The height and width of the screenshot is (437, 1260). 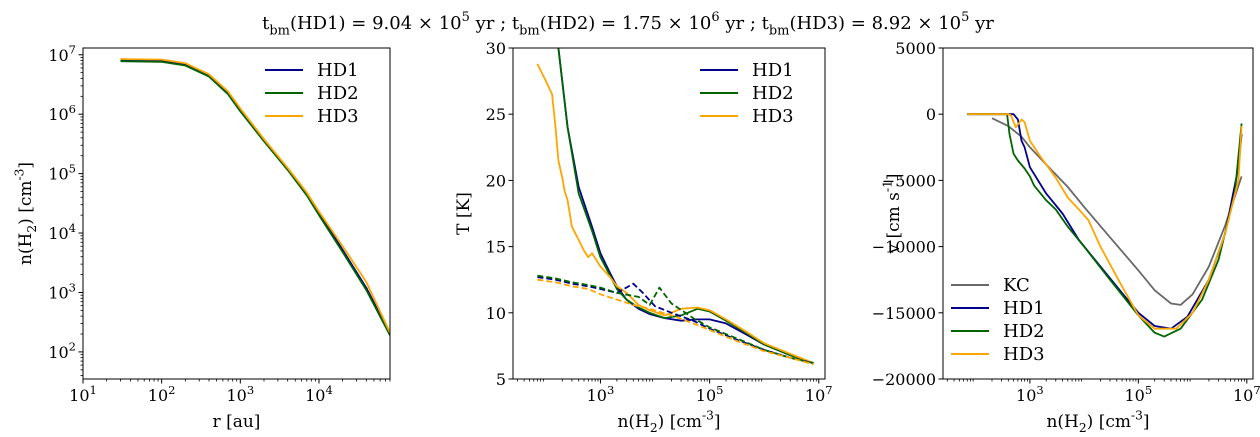 What do you see at coordinates (319, 394) in the screenshot?
I see `x-tick-label: 10⁴` at bounding box center [319, 394].